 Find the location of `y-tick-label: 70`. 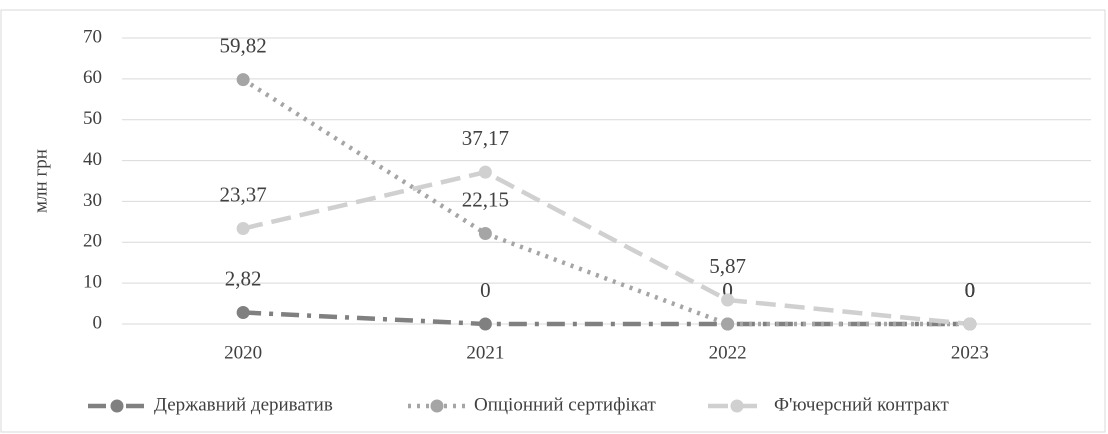

y-tick-label: 70 is located at coordinates (92, 36).